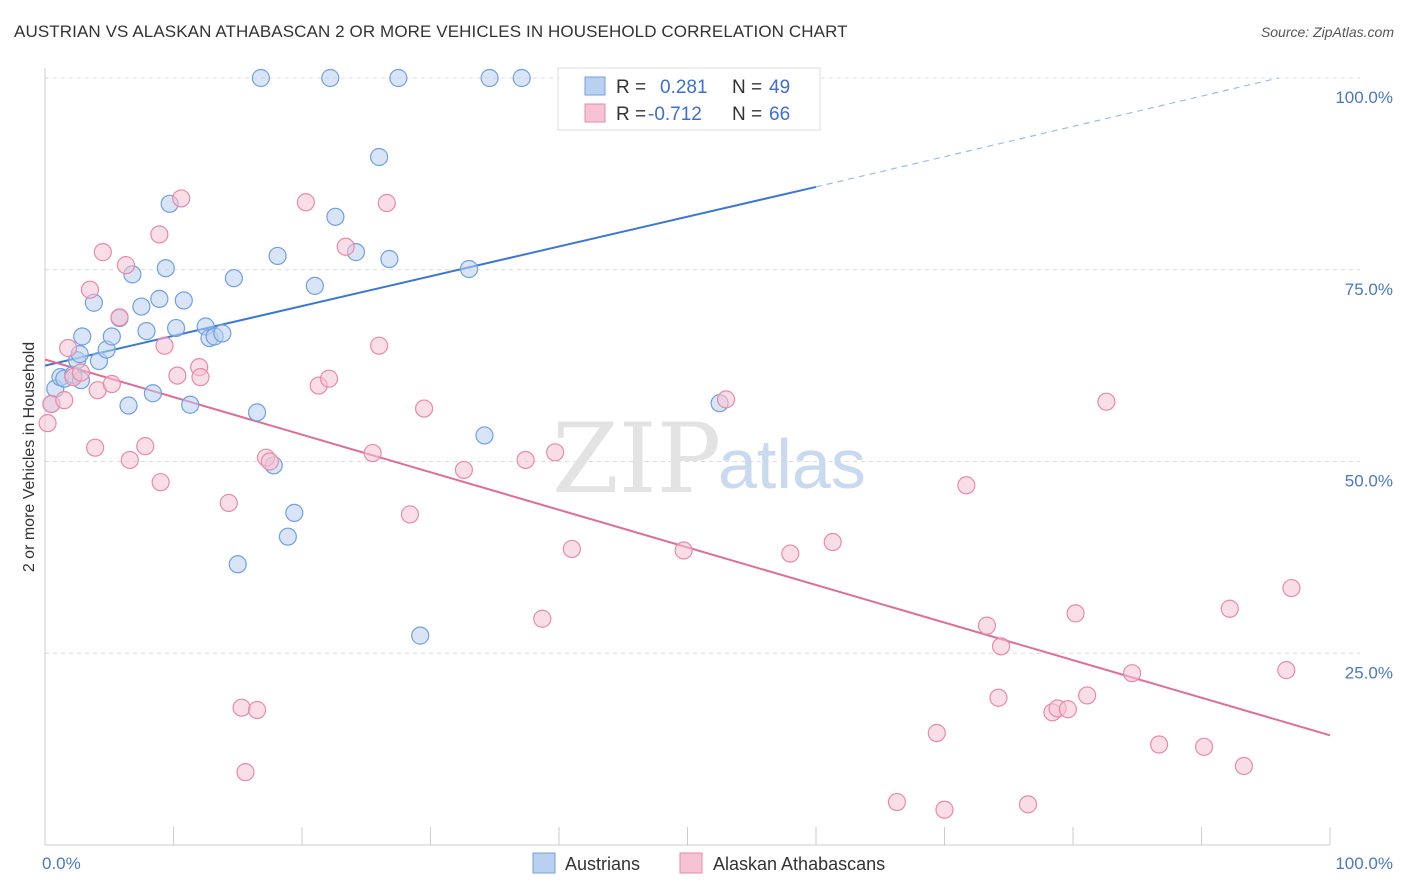  What do you see at coordinates (675, 114) in the screenshot?
I see `legend-r-value-2: -0.712` at bounding box center [675, 114].